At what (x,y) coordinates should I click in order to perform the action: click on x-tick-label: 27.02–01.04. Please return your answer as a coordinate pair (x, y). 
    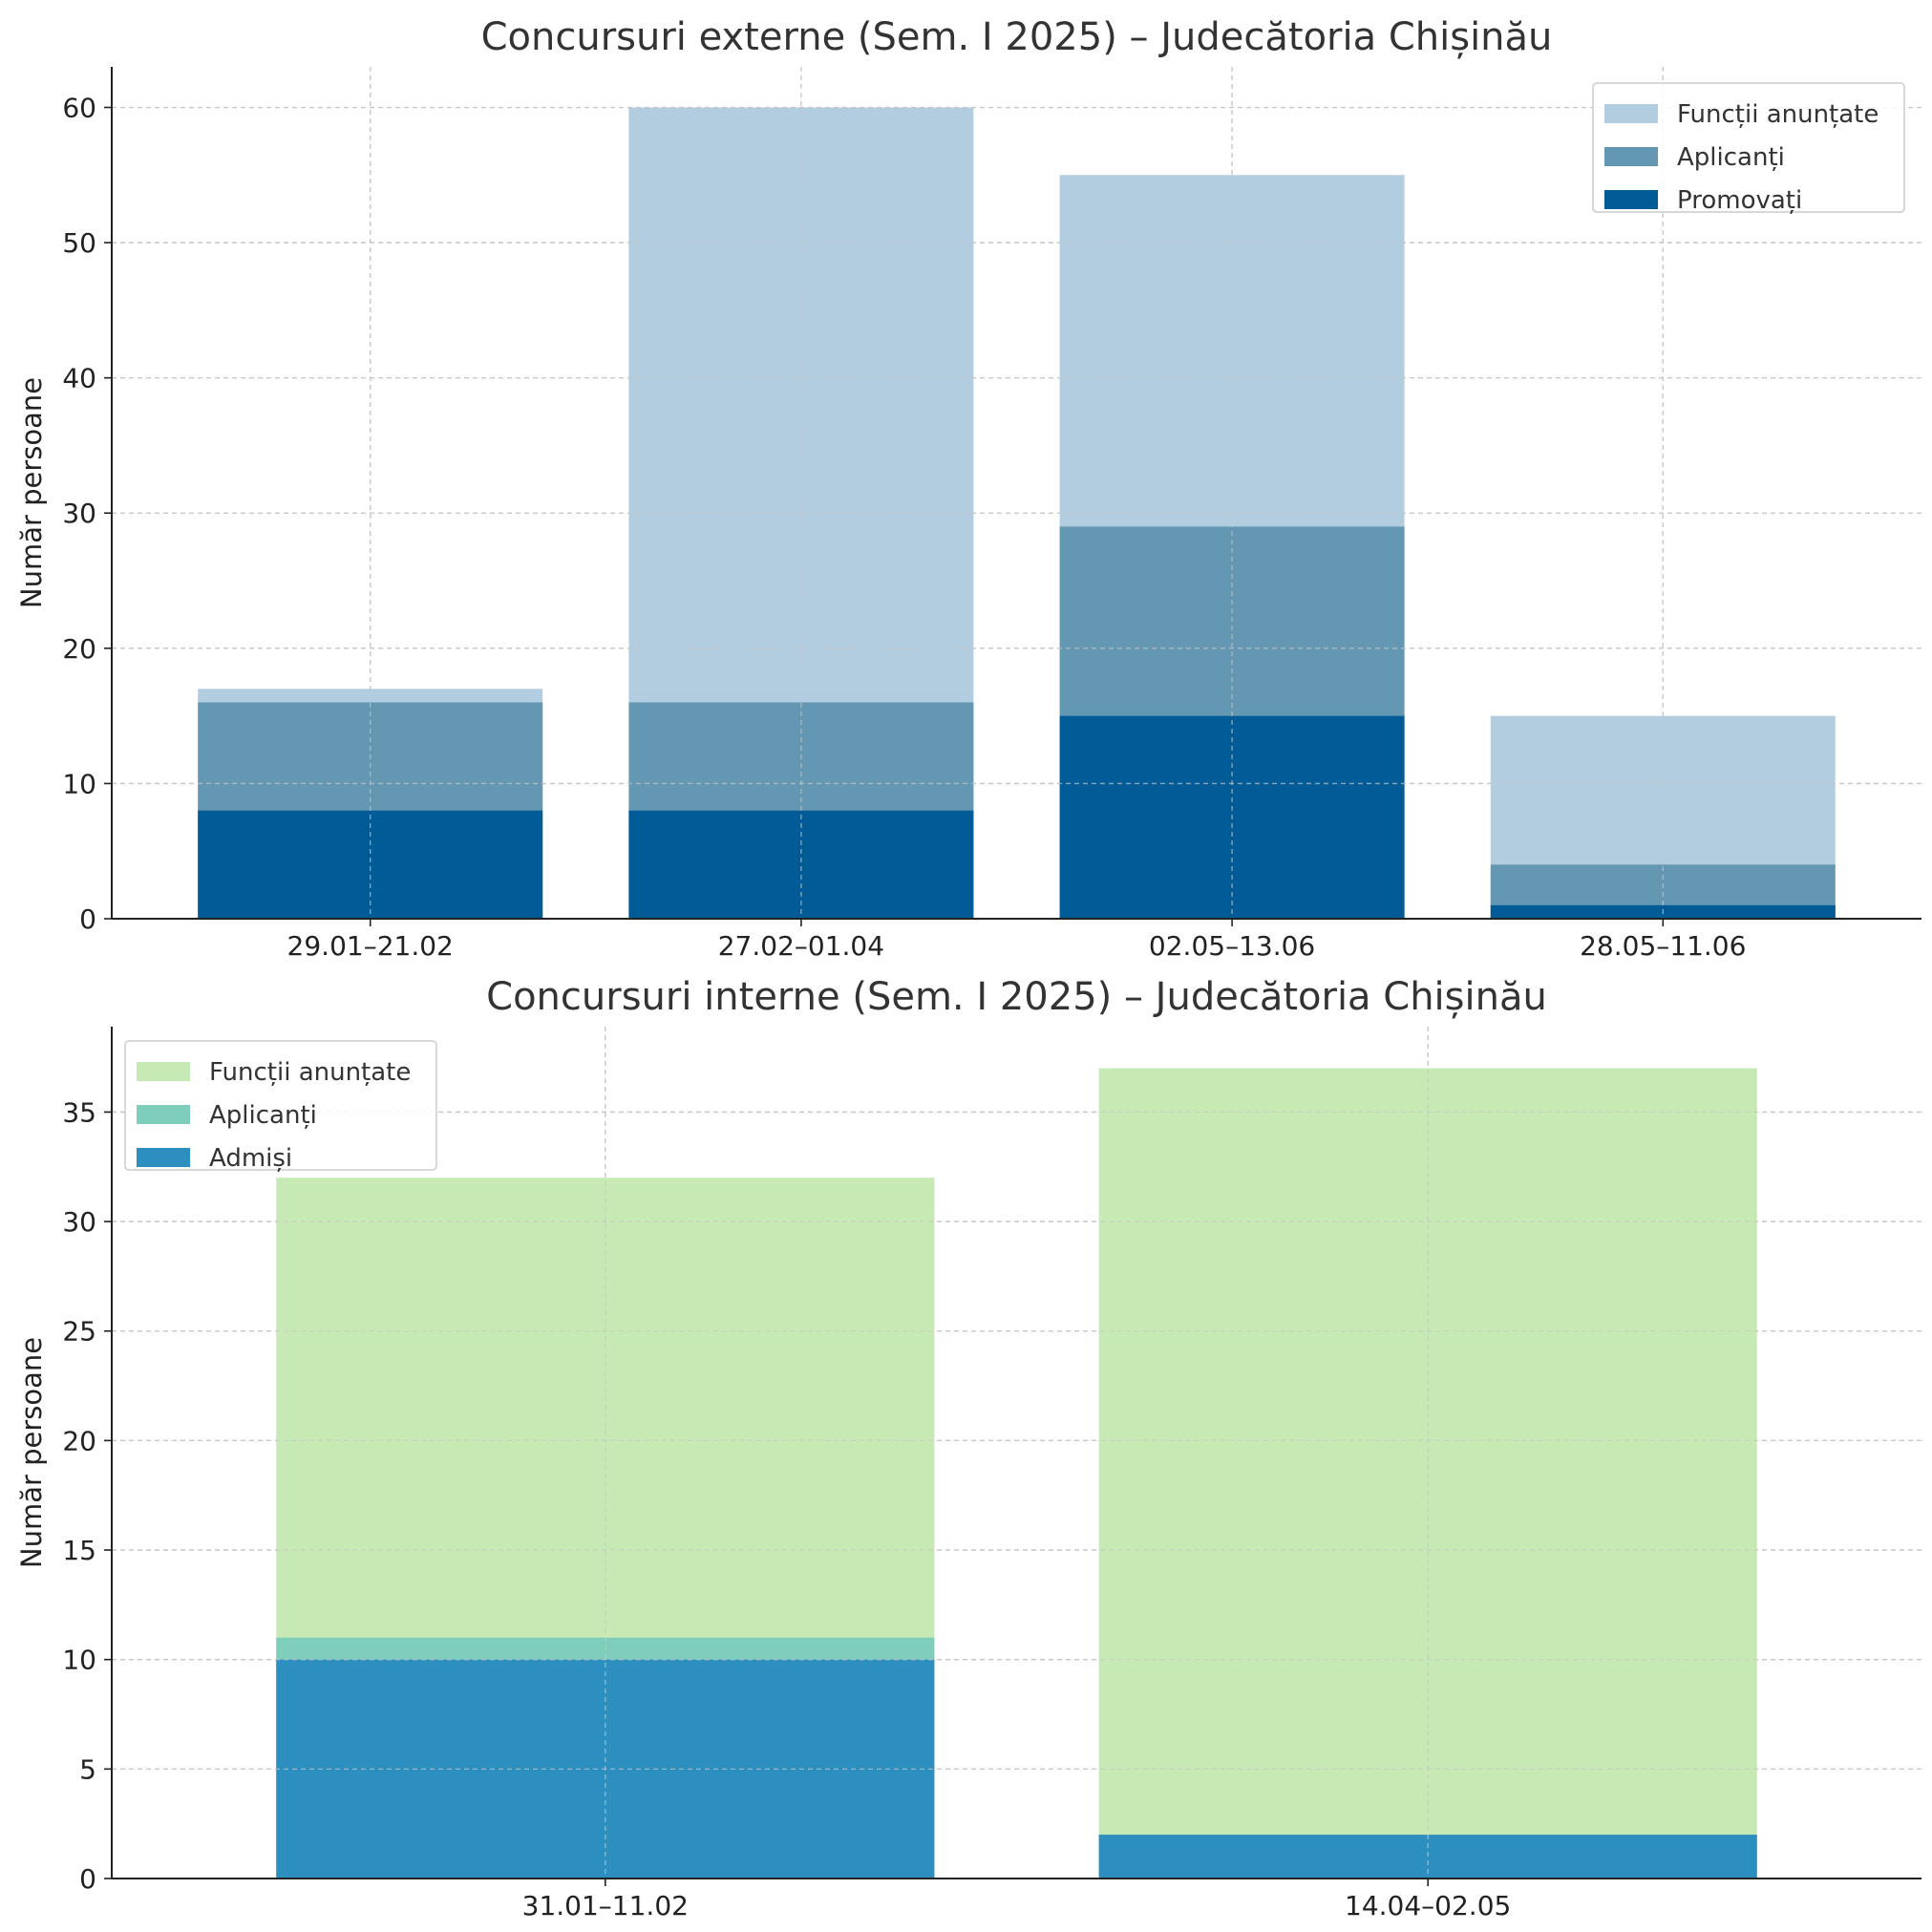
    Looking at the image, I should click on (801, 946).